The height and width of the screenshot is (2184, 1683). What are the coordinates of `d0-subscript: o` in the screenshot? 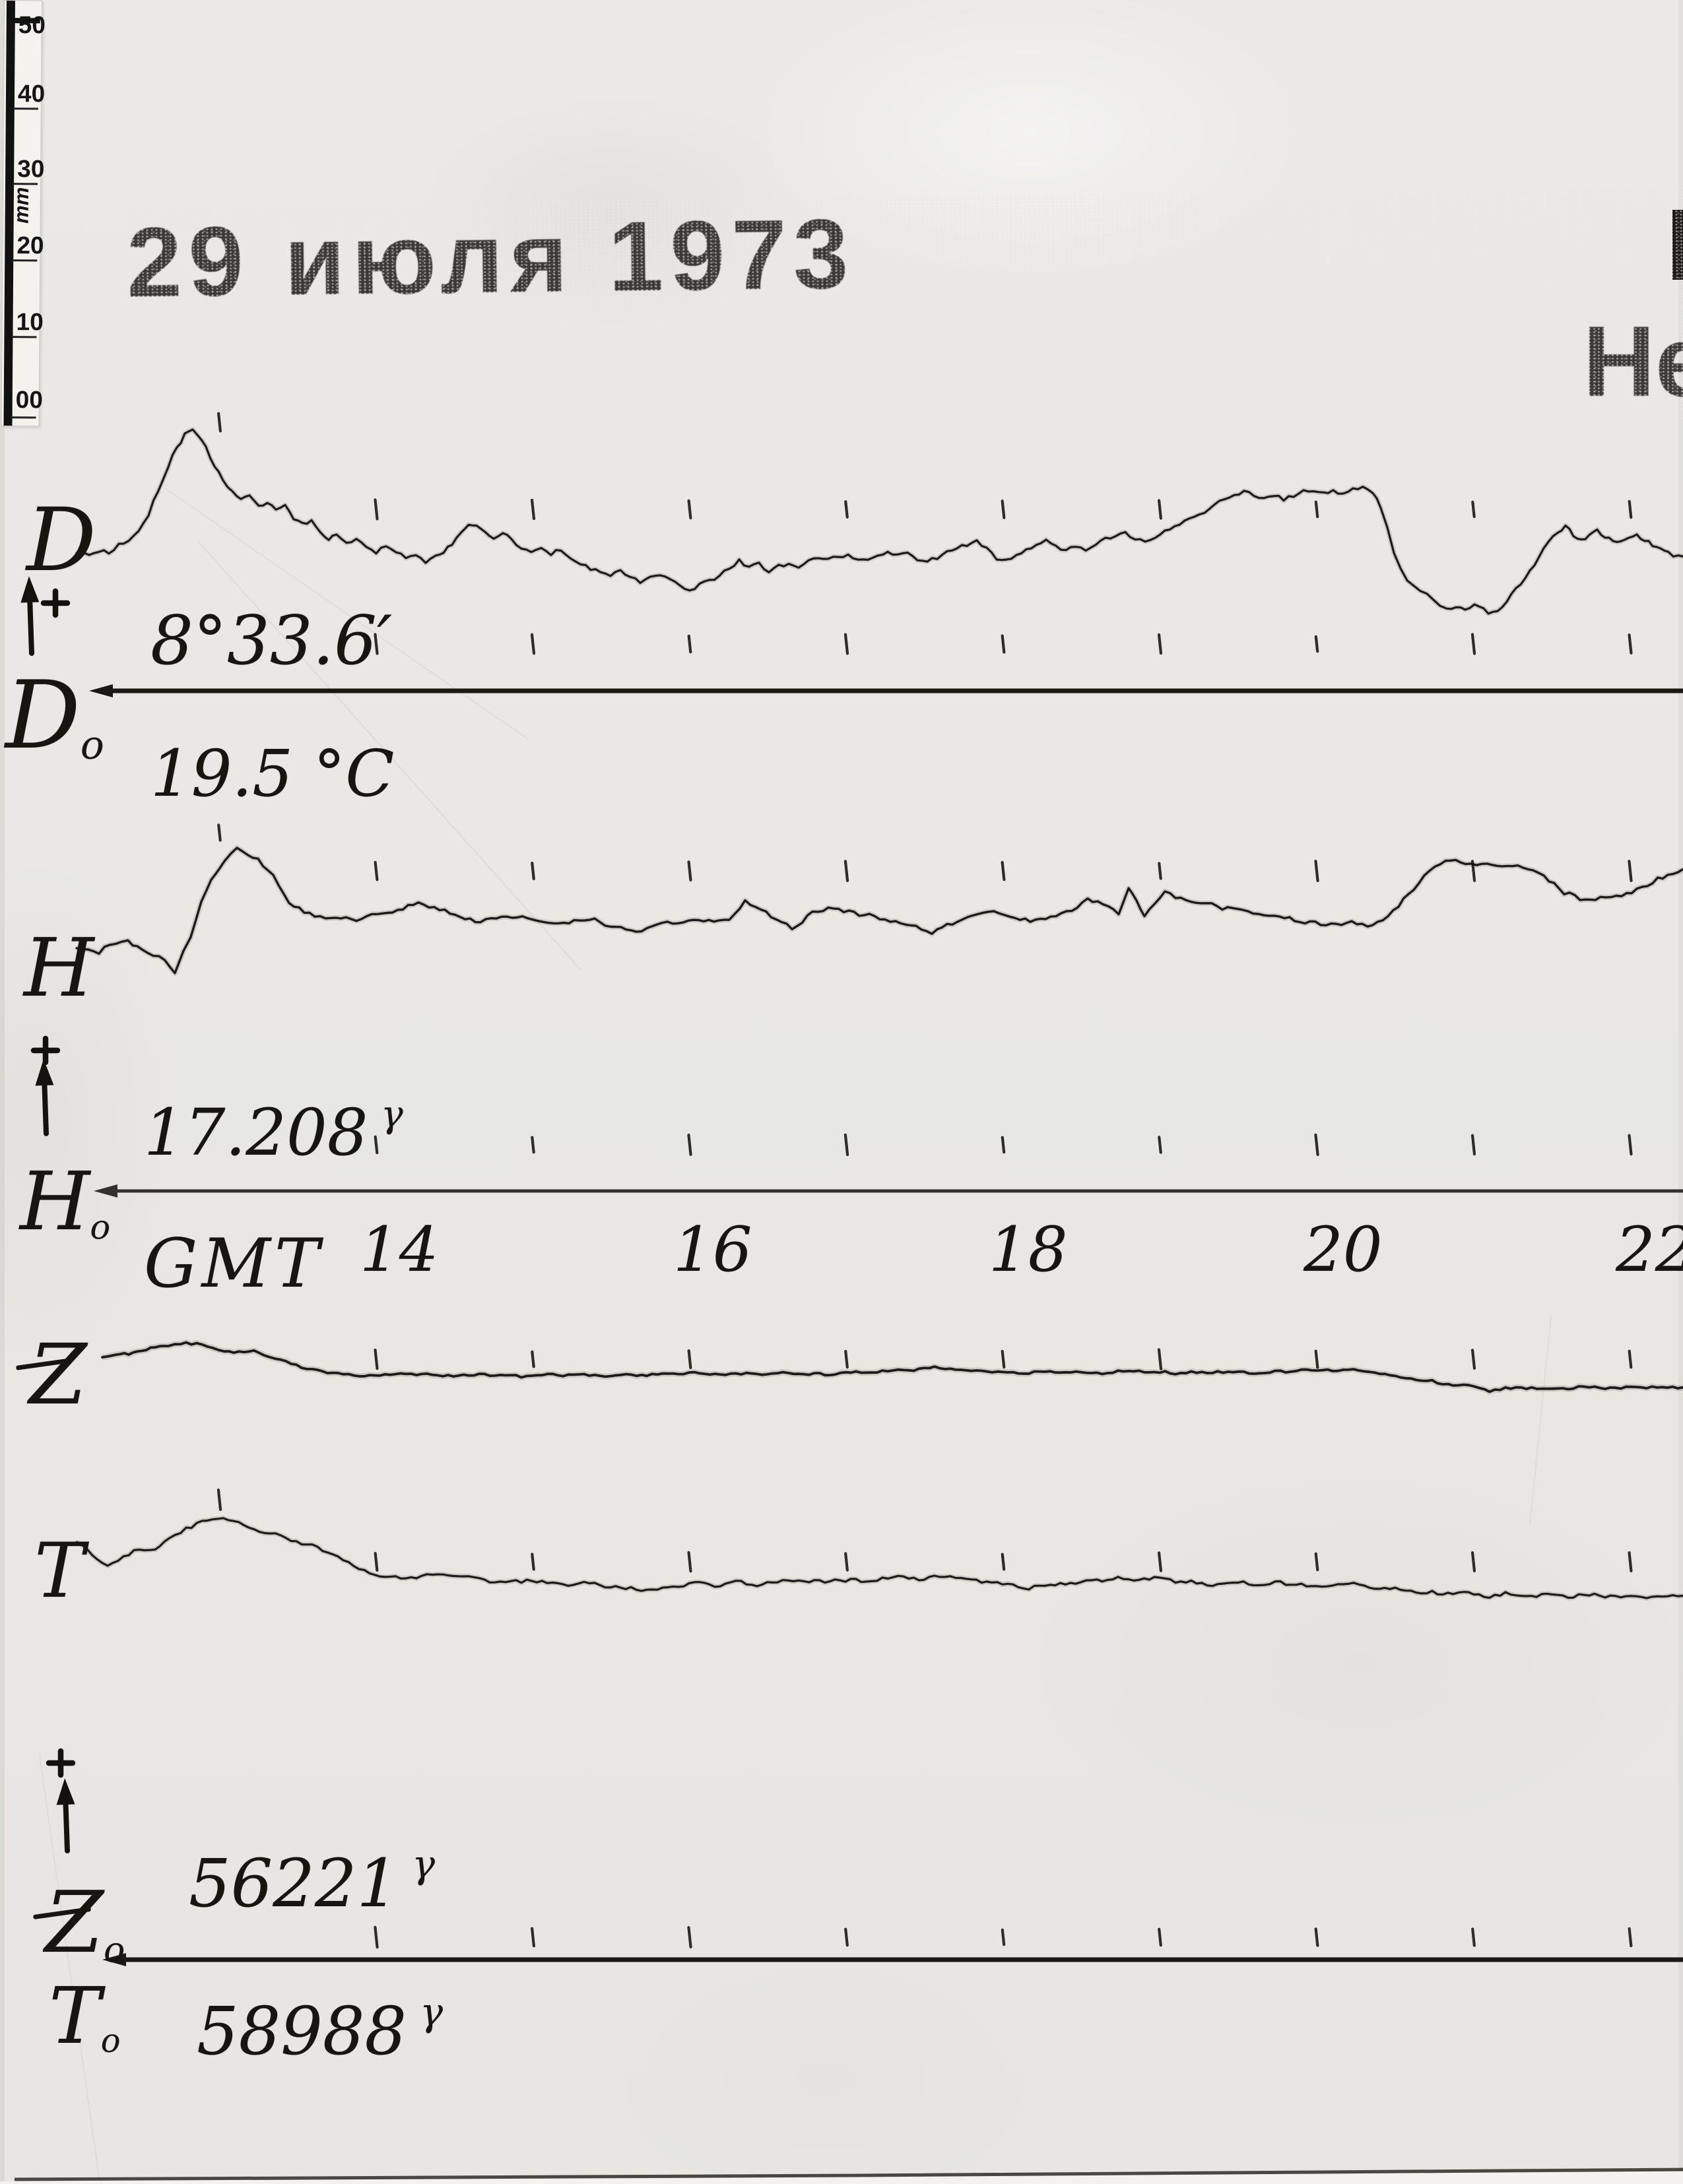 It's located at (92, 746).